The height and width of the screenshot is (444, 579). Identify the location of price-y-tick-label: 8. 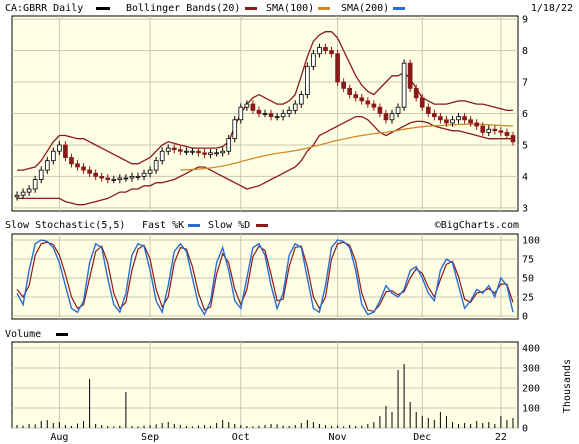
(525, 51).